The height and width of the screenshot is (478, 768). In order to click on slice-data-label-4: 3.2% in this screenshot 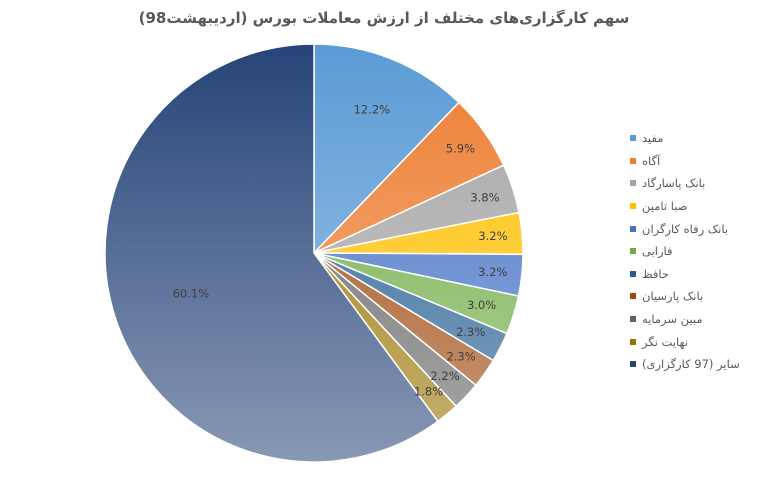, I will do `click(492, 236)`.